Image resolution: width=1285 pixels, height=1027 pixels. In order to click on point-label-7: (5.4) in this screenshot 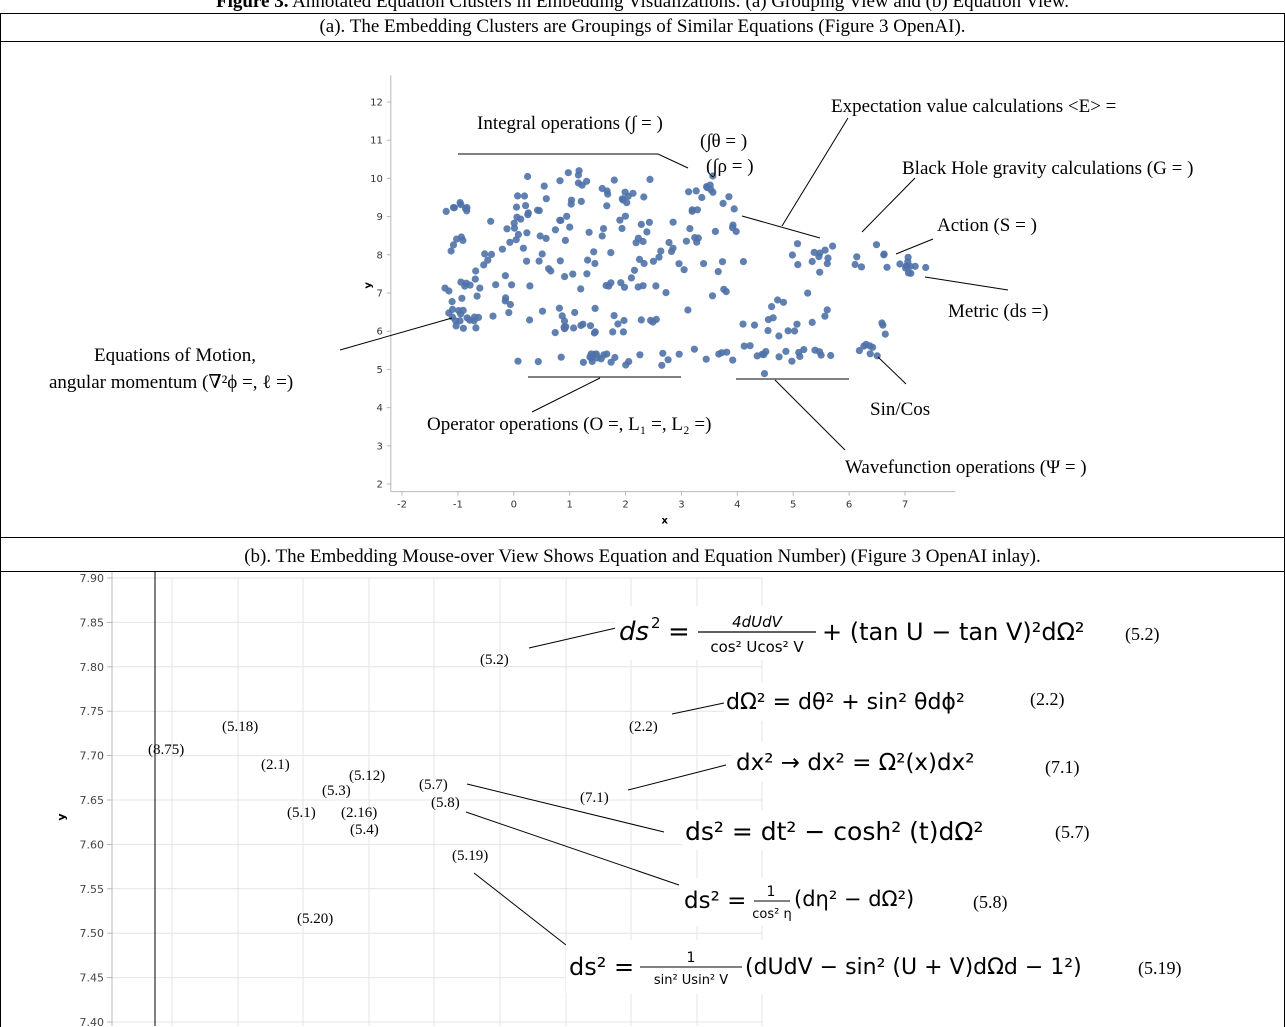, I will do `click(364, 830)`.